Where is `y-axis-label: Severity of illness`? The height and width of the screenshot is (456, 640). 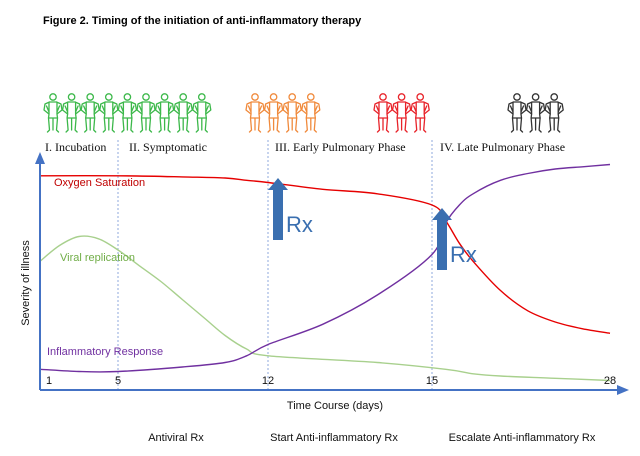 y-axis-label: Severity of illness is located at coordinates (26, 283).